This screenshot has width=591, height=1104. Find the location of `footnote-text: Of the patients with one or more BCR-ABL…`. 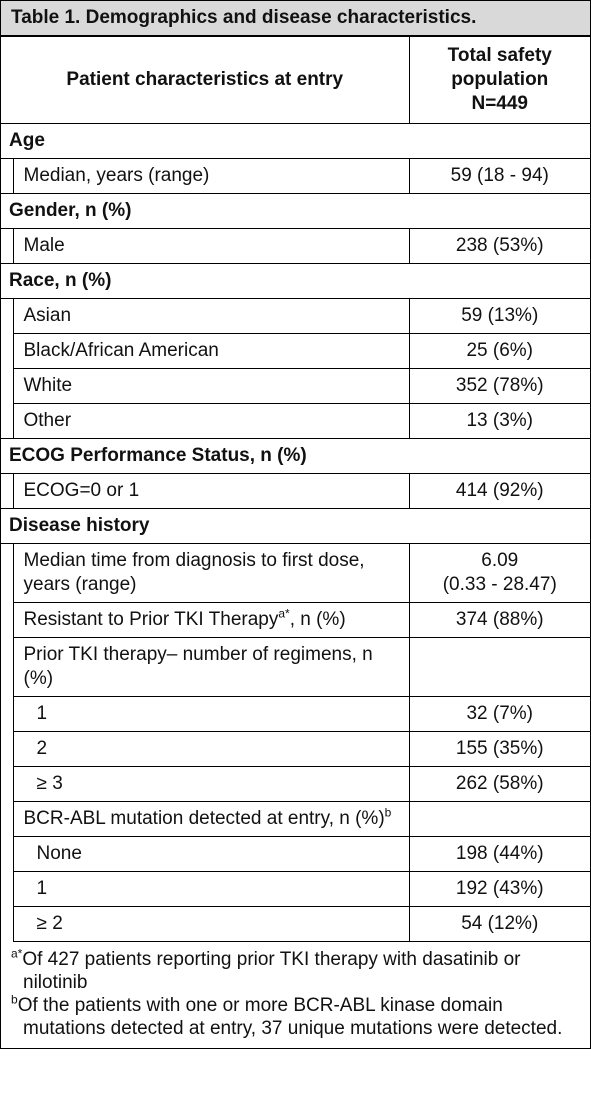

footnote-text: Of the patients with one or more BCR-ABL… is located at coordinates (290, 1017).